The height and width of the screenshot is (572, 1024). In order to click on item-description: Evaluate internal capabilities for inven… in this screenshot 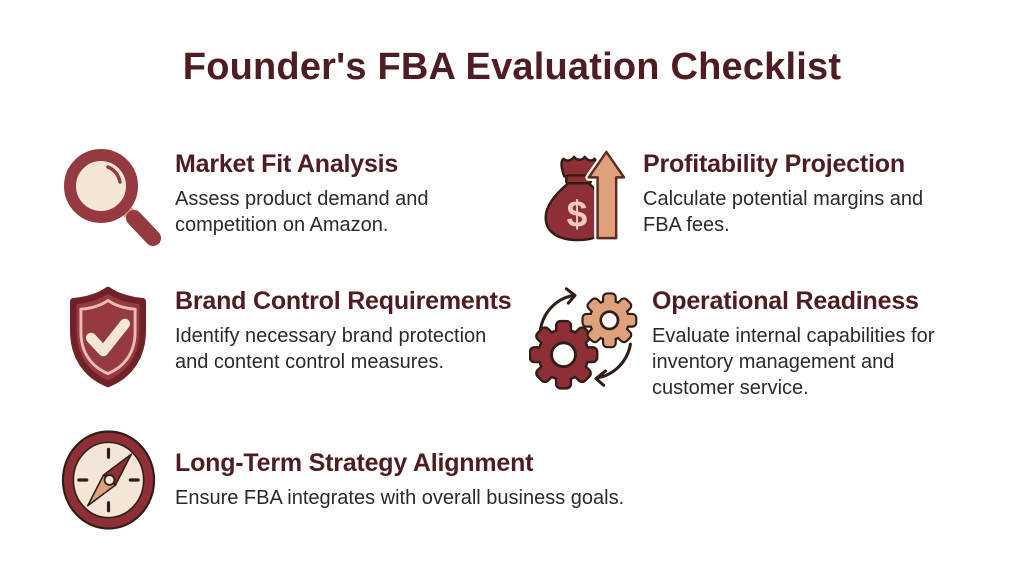, I will do `click(793, 362)`.